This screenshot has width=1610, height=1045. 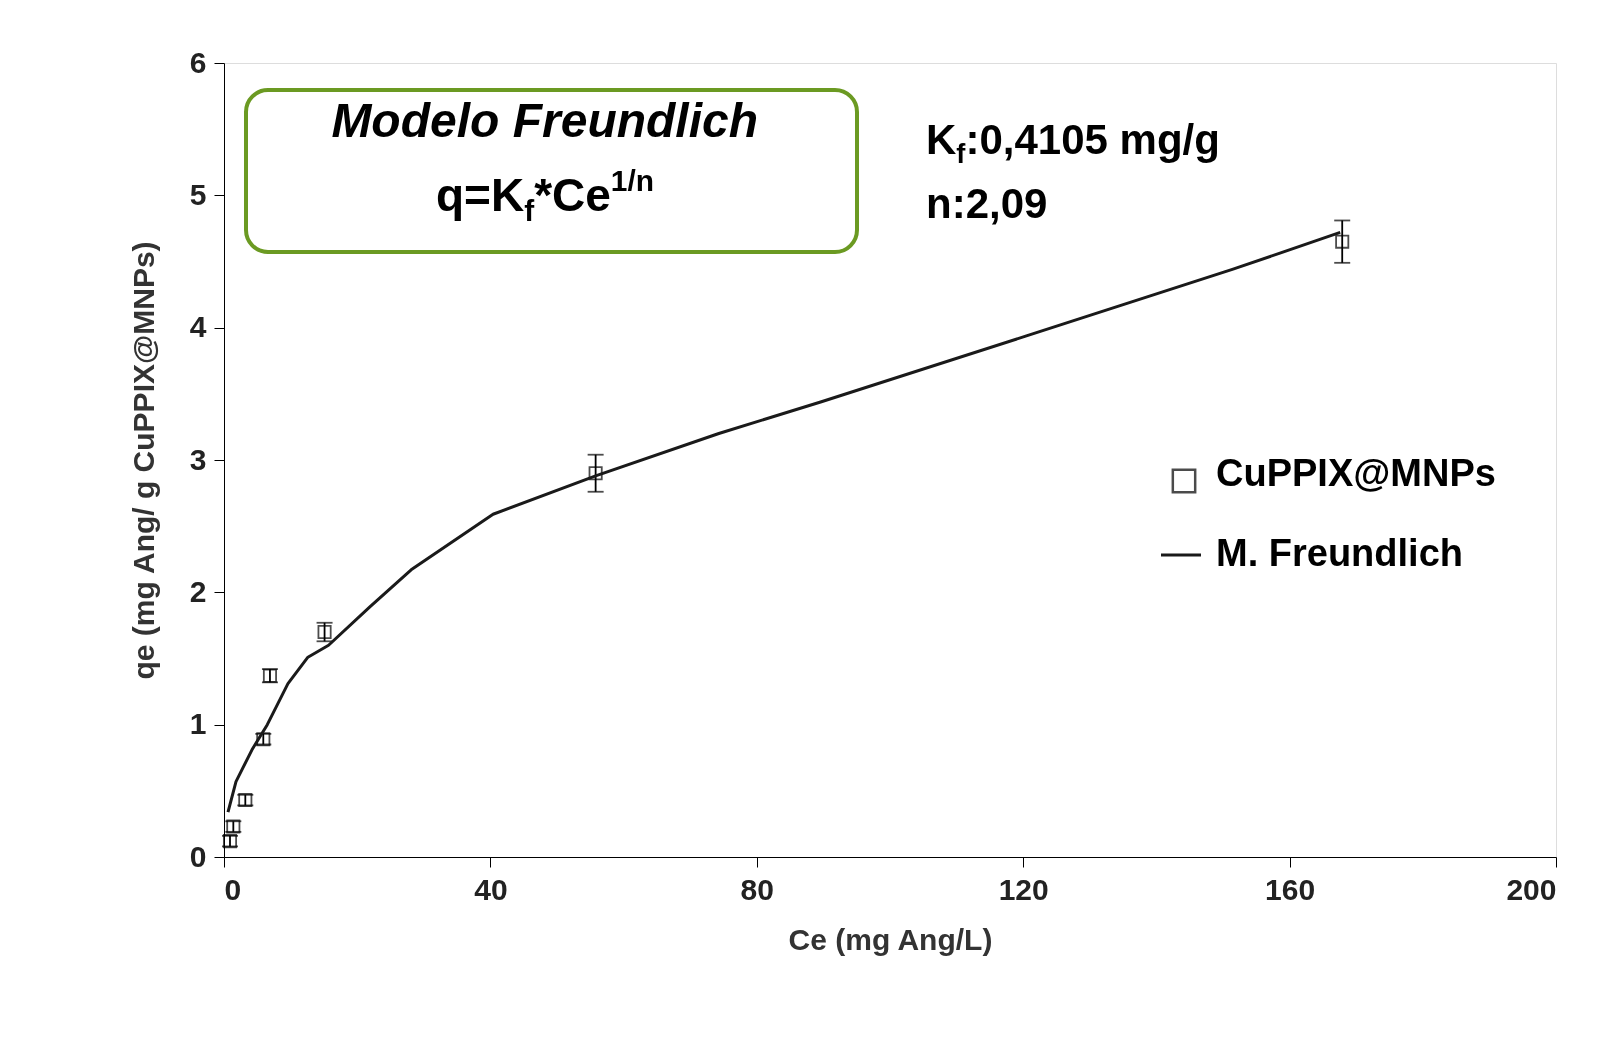 I want to click on x-tick-label: 160, so click(x=1290, y=889).